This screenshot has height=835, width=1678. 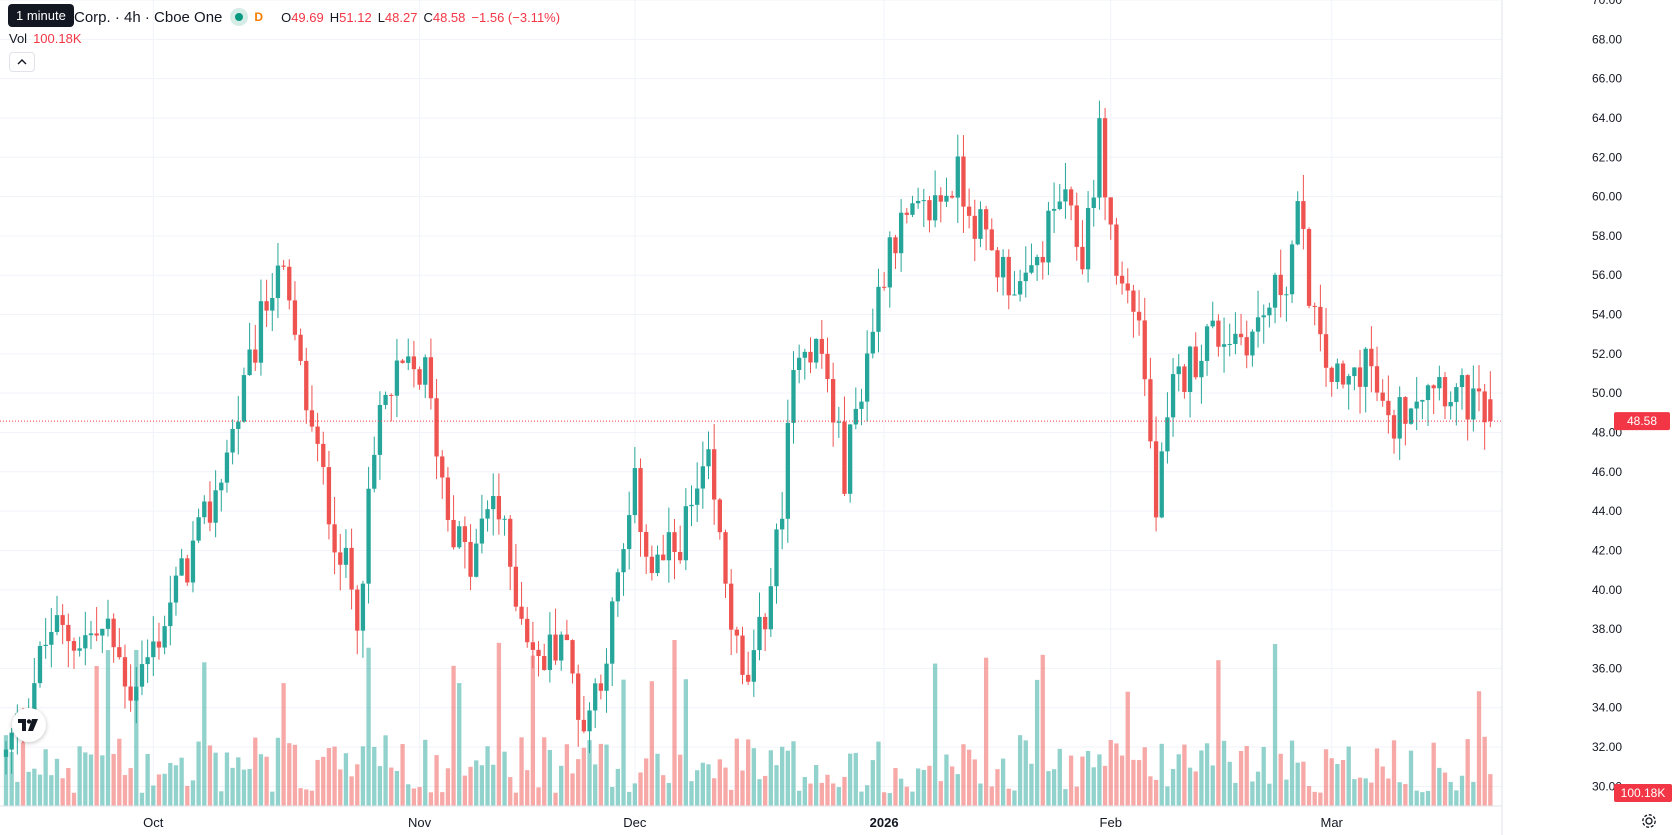 I want to click on market-status-icon, so click(x=239, y=17).